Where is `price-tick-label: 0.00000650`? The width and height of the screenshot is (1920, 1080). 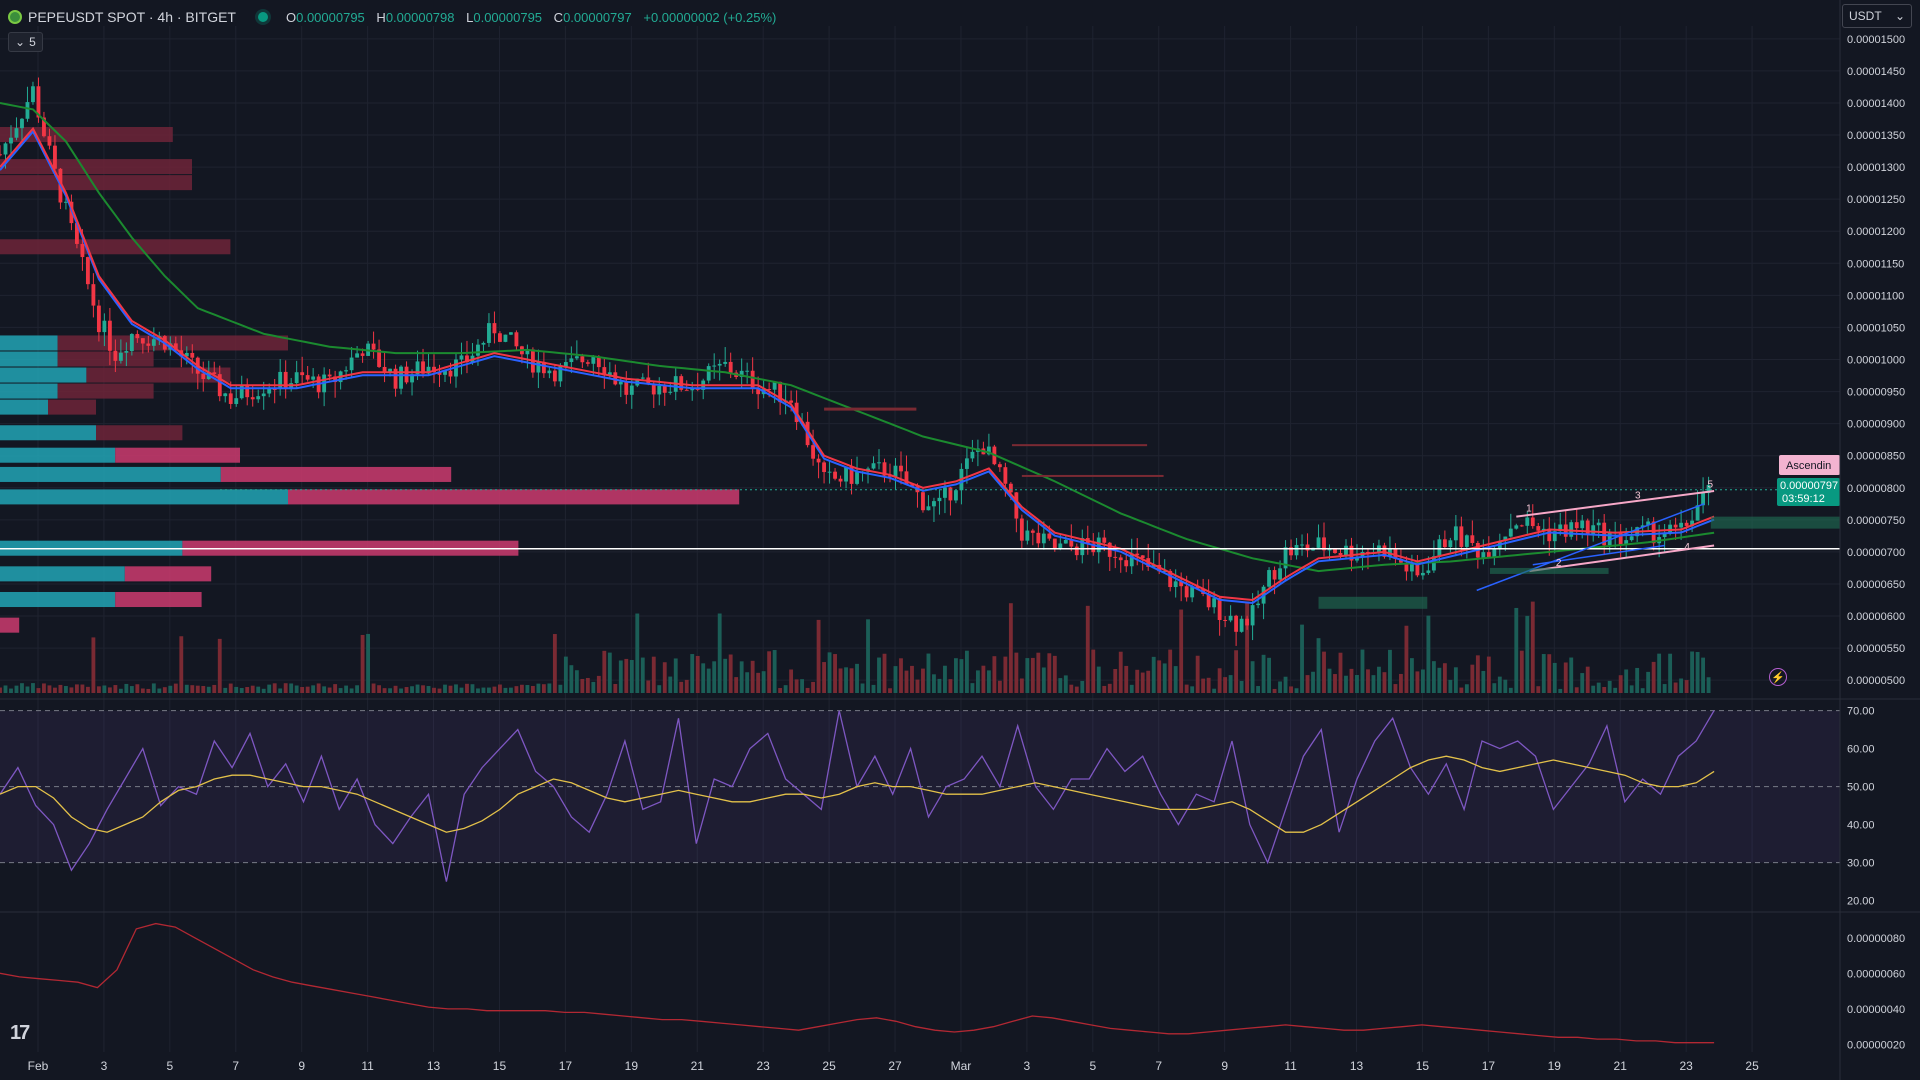
price-tick-label: 0.00000650 is located at coordinates (1876, 585).